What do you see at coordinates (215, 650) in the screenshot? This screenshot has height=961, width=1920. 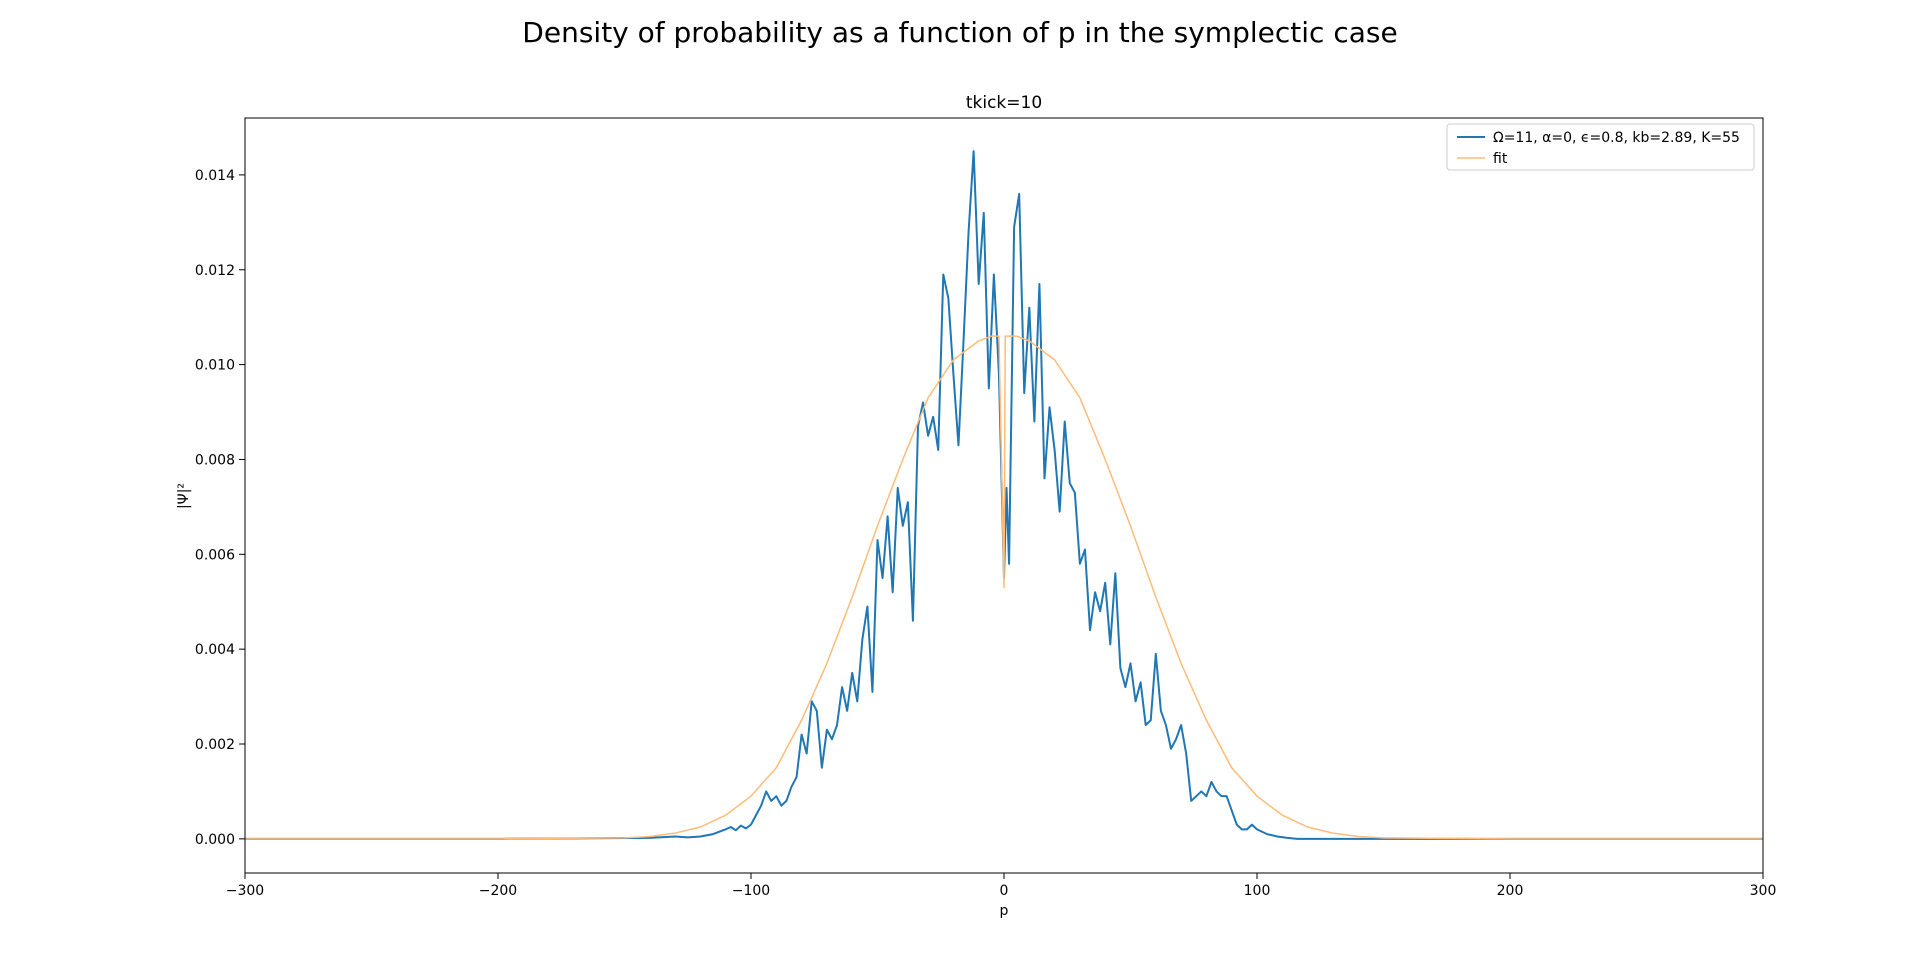 I see `y-tick-label: 0.004` at bounding box center [215, 650].